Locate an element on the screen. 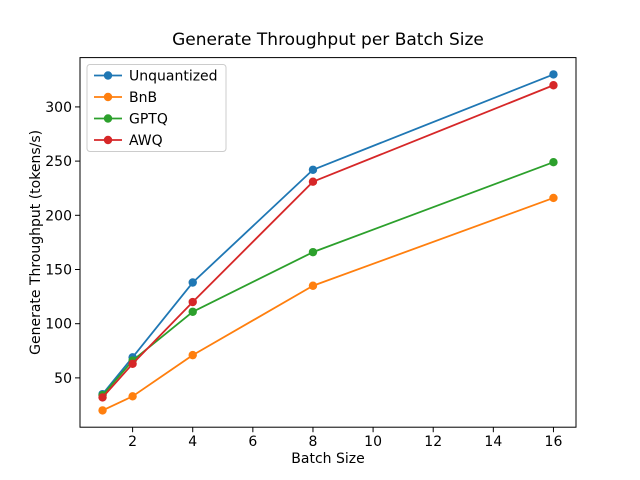 The image size is (640, 480). legend: Unquantized BnB GPTQ AWQ is located at coordinates (156, 108).